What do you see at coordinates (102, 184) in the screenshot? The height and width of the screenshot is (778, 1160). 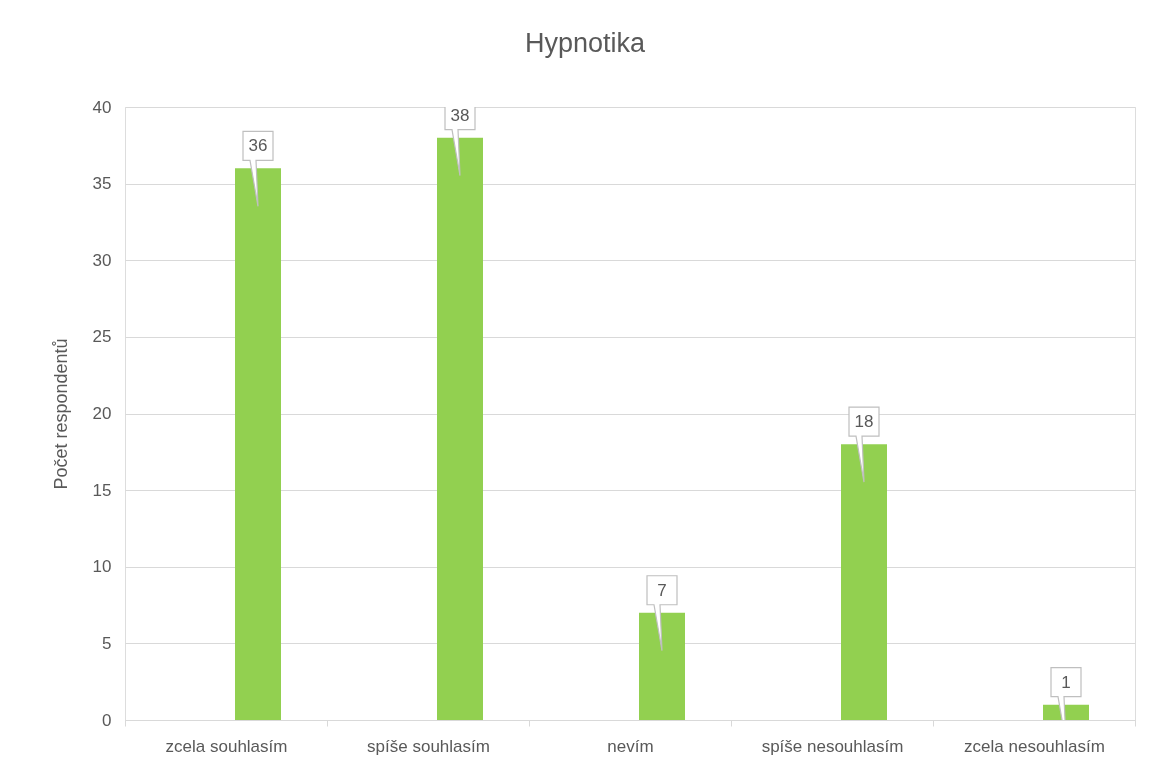 I see `y-tick-label: 35` at bounding box center [102, 184].